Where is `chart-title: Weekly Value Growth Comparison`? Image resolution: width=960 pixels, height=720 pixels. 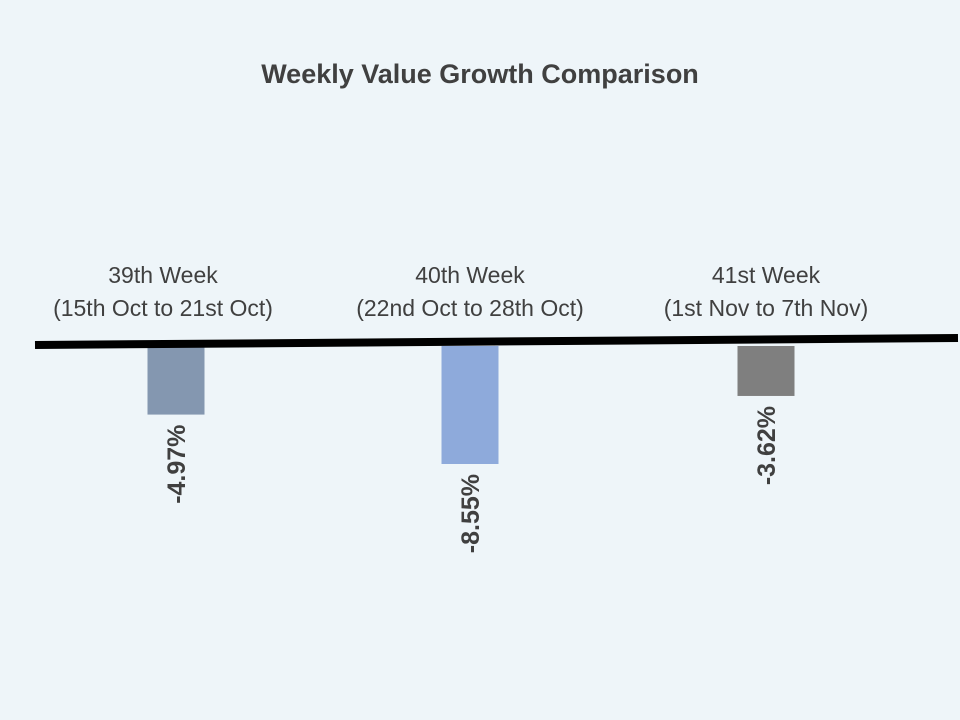
chart-title: Weekly Value Growth Comparison is located at coordinates (480, 74).